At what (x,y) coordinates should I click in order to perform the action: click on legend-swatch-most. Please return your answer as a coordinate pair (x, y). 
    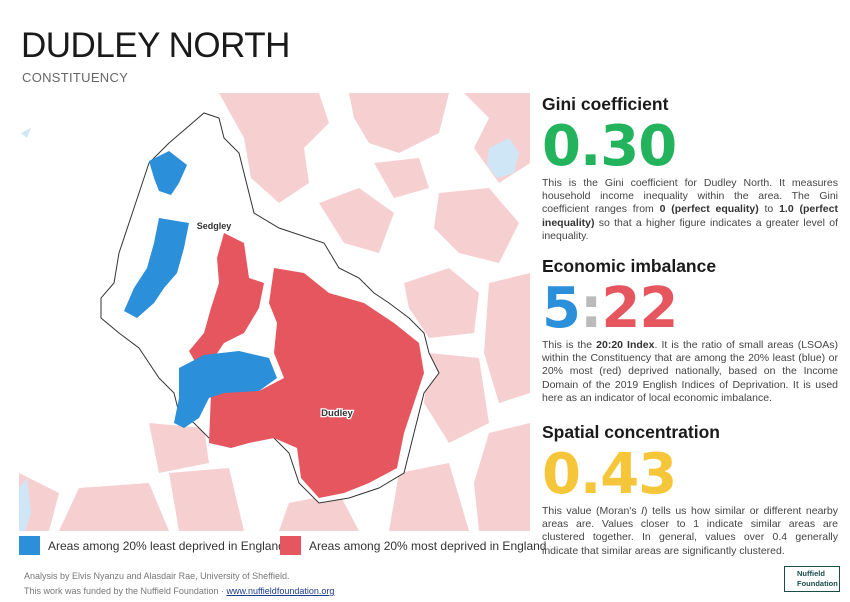
    Looking at the image, I should click on (290, 545).